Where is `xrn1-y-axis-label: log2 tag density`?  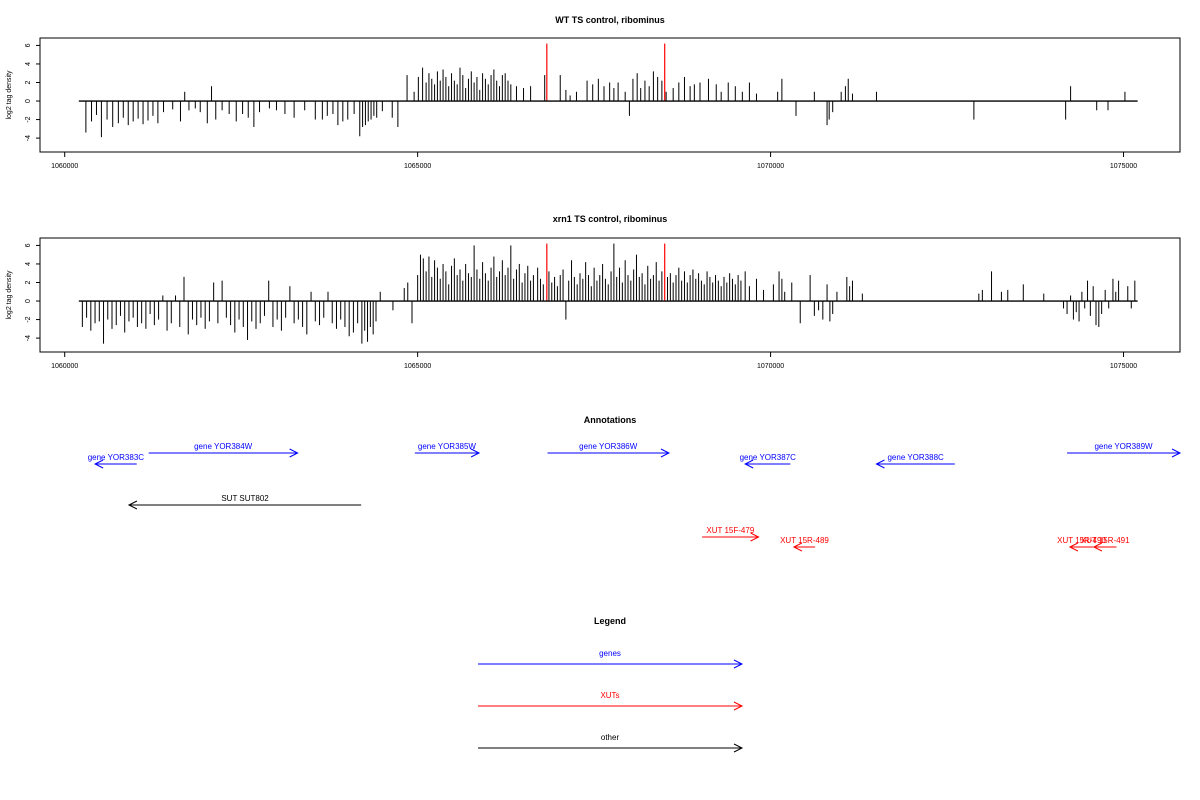
xrn1-y-axis-label: log2 tag density is located at coordinates (9, 295).